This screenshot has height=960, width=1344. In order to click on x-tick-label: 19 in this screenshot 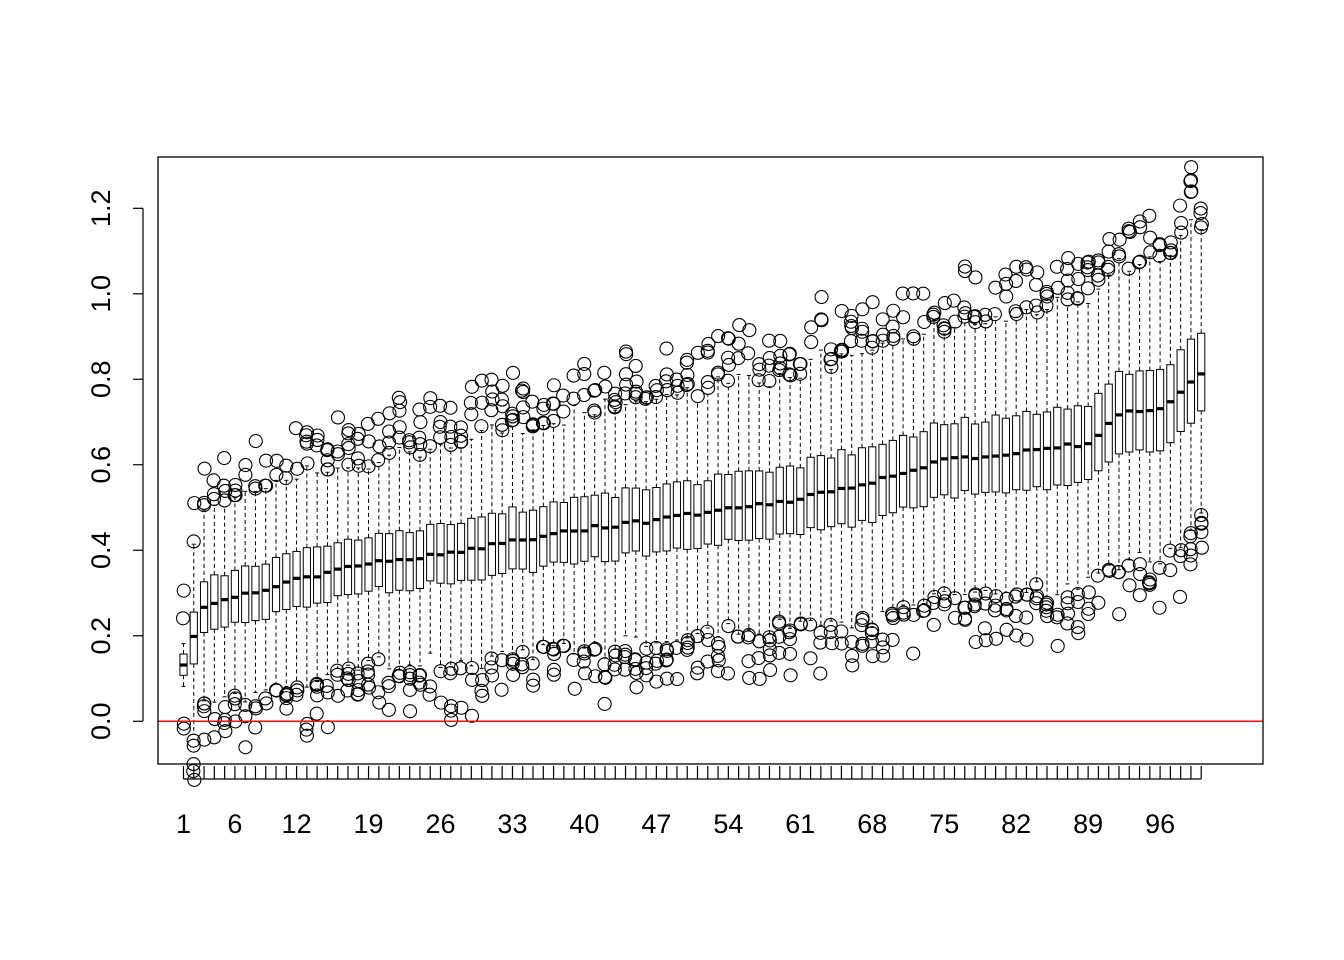, I will do `click(369, 824)`.